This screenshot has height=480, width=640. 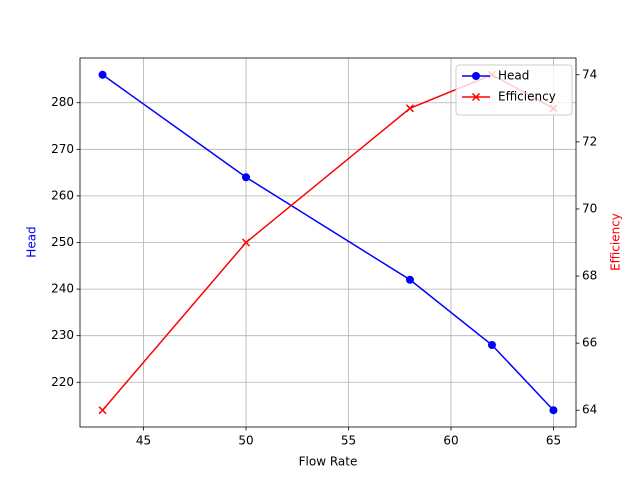 I want to click on legend-label: Head, so click(x=513, y=76).